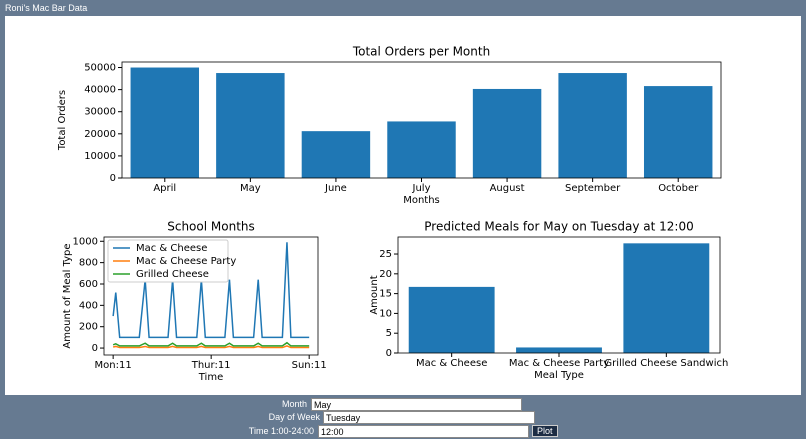 This screenshot has height=439, width=806. I want to click on chart-title: Total Orders per Month, so click(421, 52).